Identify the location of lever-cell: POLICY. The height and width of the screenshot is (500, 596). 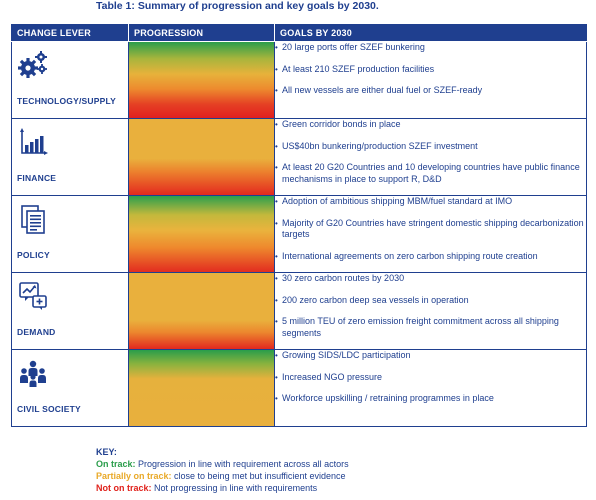
(70, 234).